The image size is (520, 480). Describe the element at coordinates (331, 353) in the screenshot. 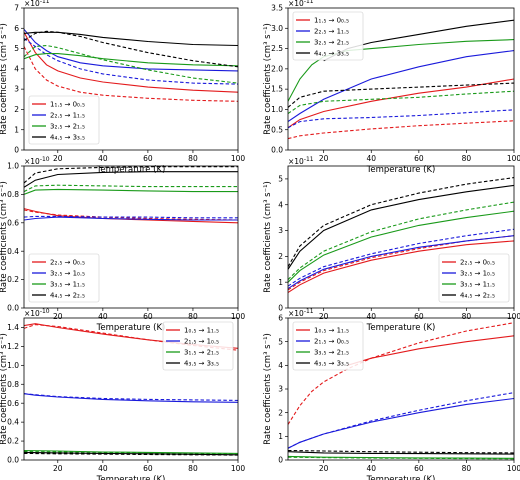

I see `legend-entry: 3₃.₅ → 2₁.₅` at that location.